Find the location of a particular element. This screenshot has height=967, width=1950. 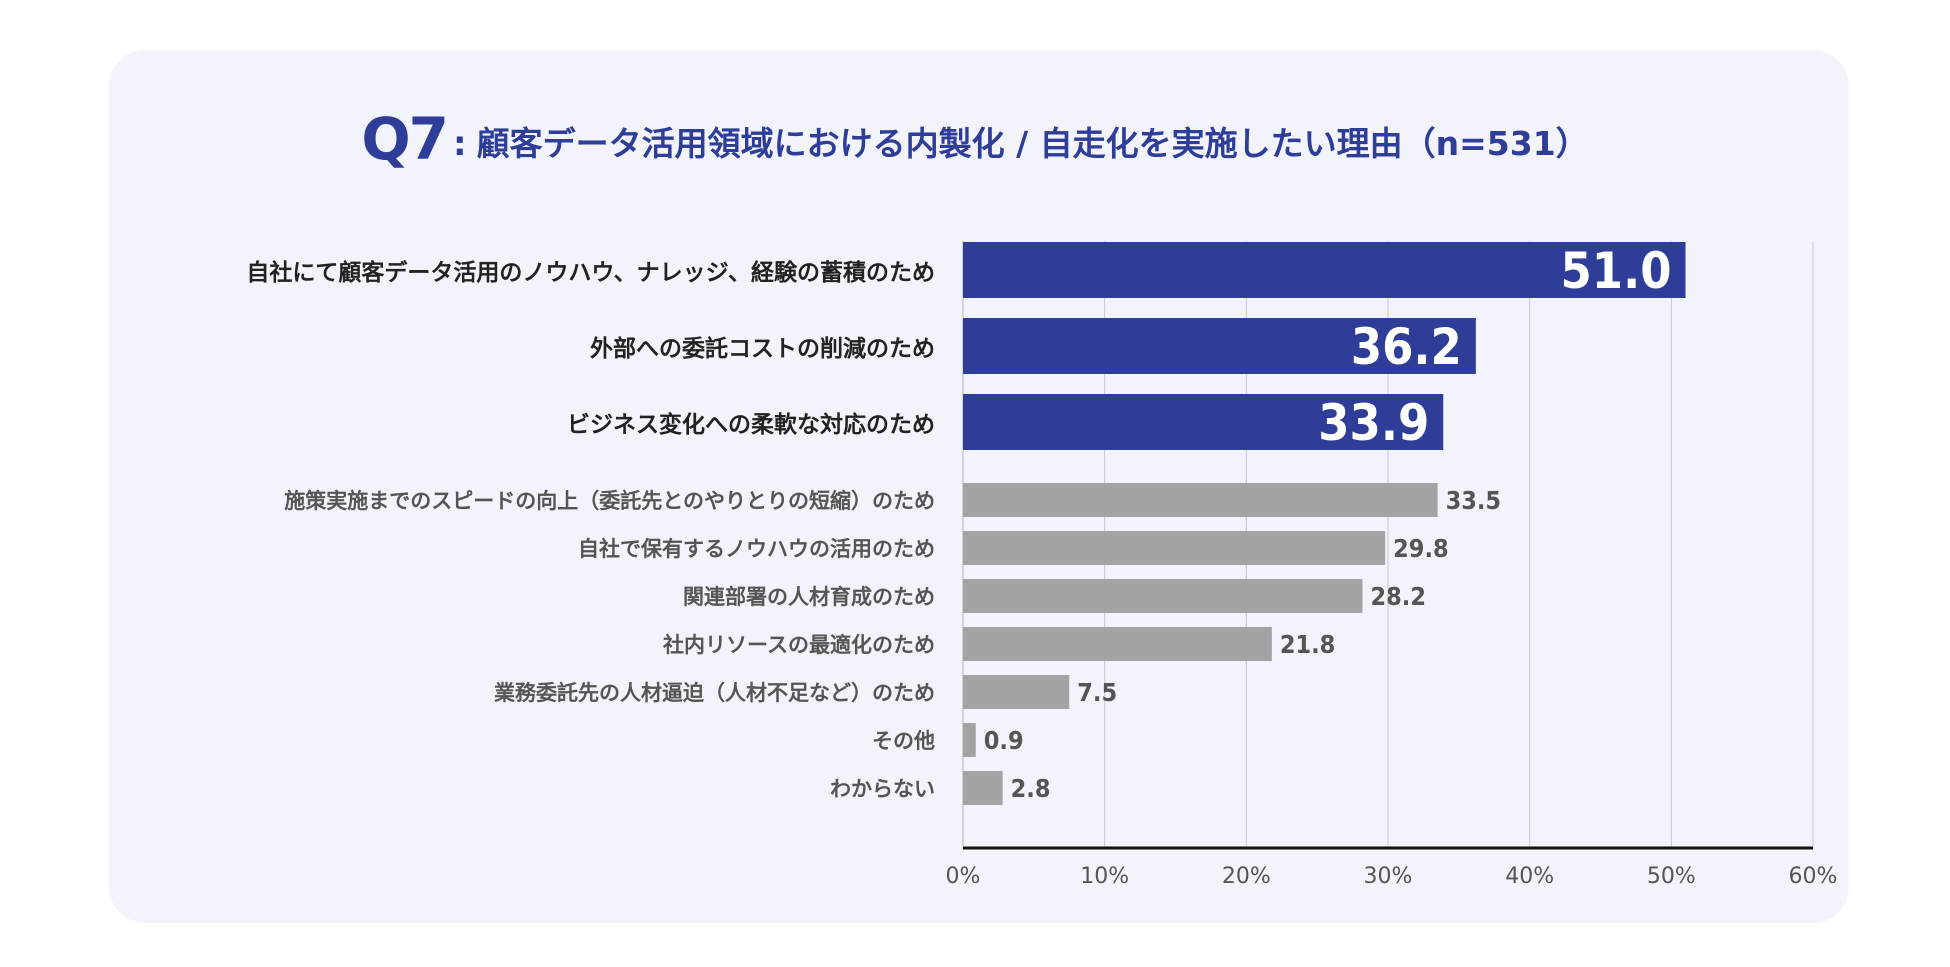

tick-label: 自社にて顧客データ活用のノウハウ、ナレッジ、経験の蓄積のため is located at coordinates (590, 273).